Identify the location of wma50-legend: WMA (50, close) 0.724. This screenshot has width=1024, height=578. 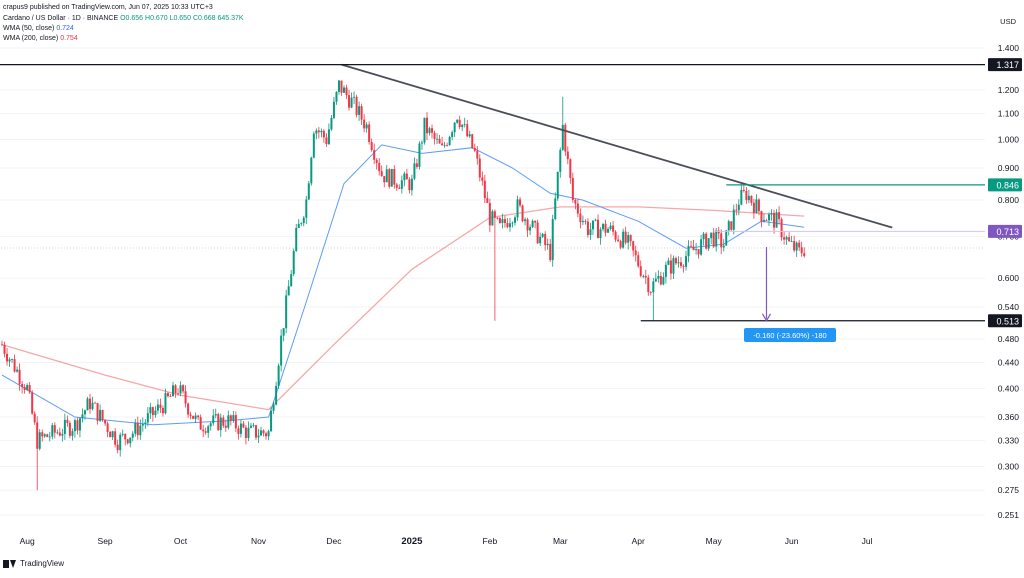
(38, 28).